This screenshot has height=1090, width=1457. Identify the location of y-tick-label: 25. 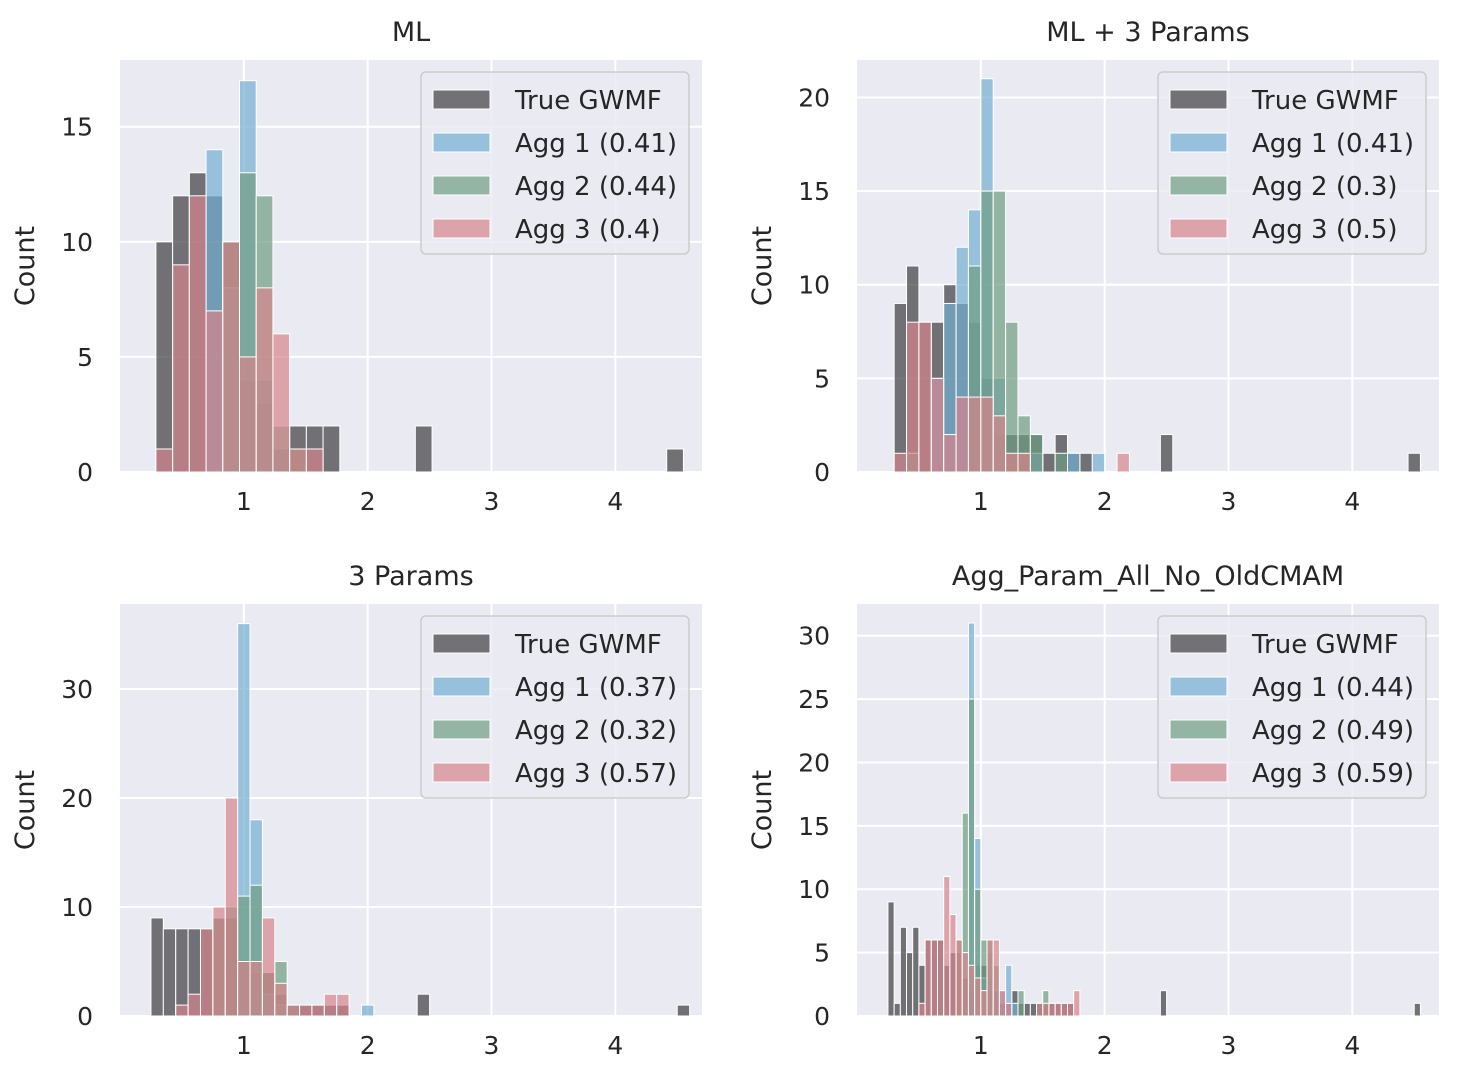
(814, 699).